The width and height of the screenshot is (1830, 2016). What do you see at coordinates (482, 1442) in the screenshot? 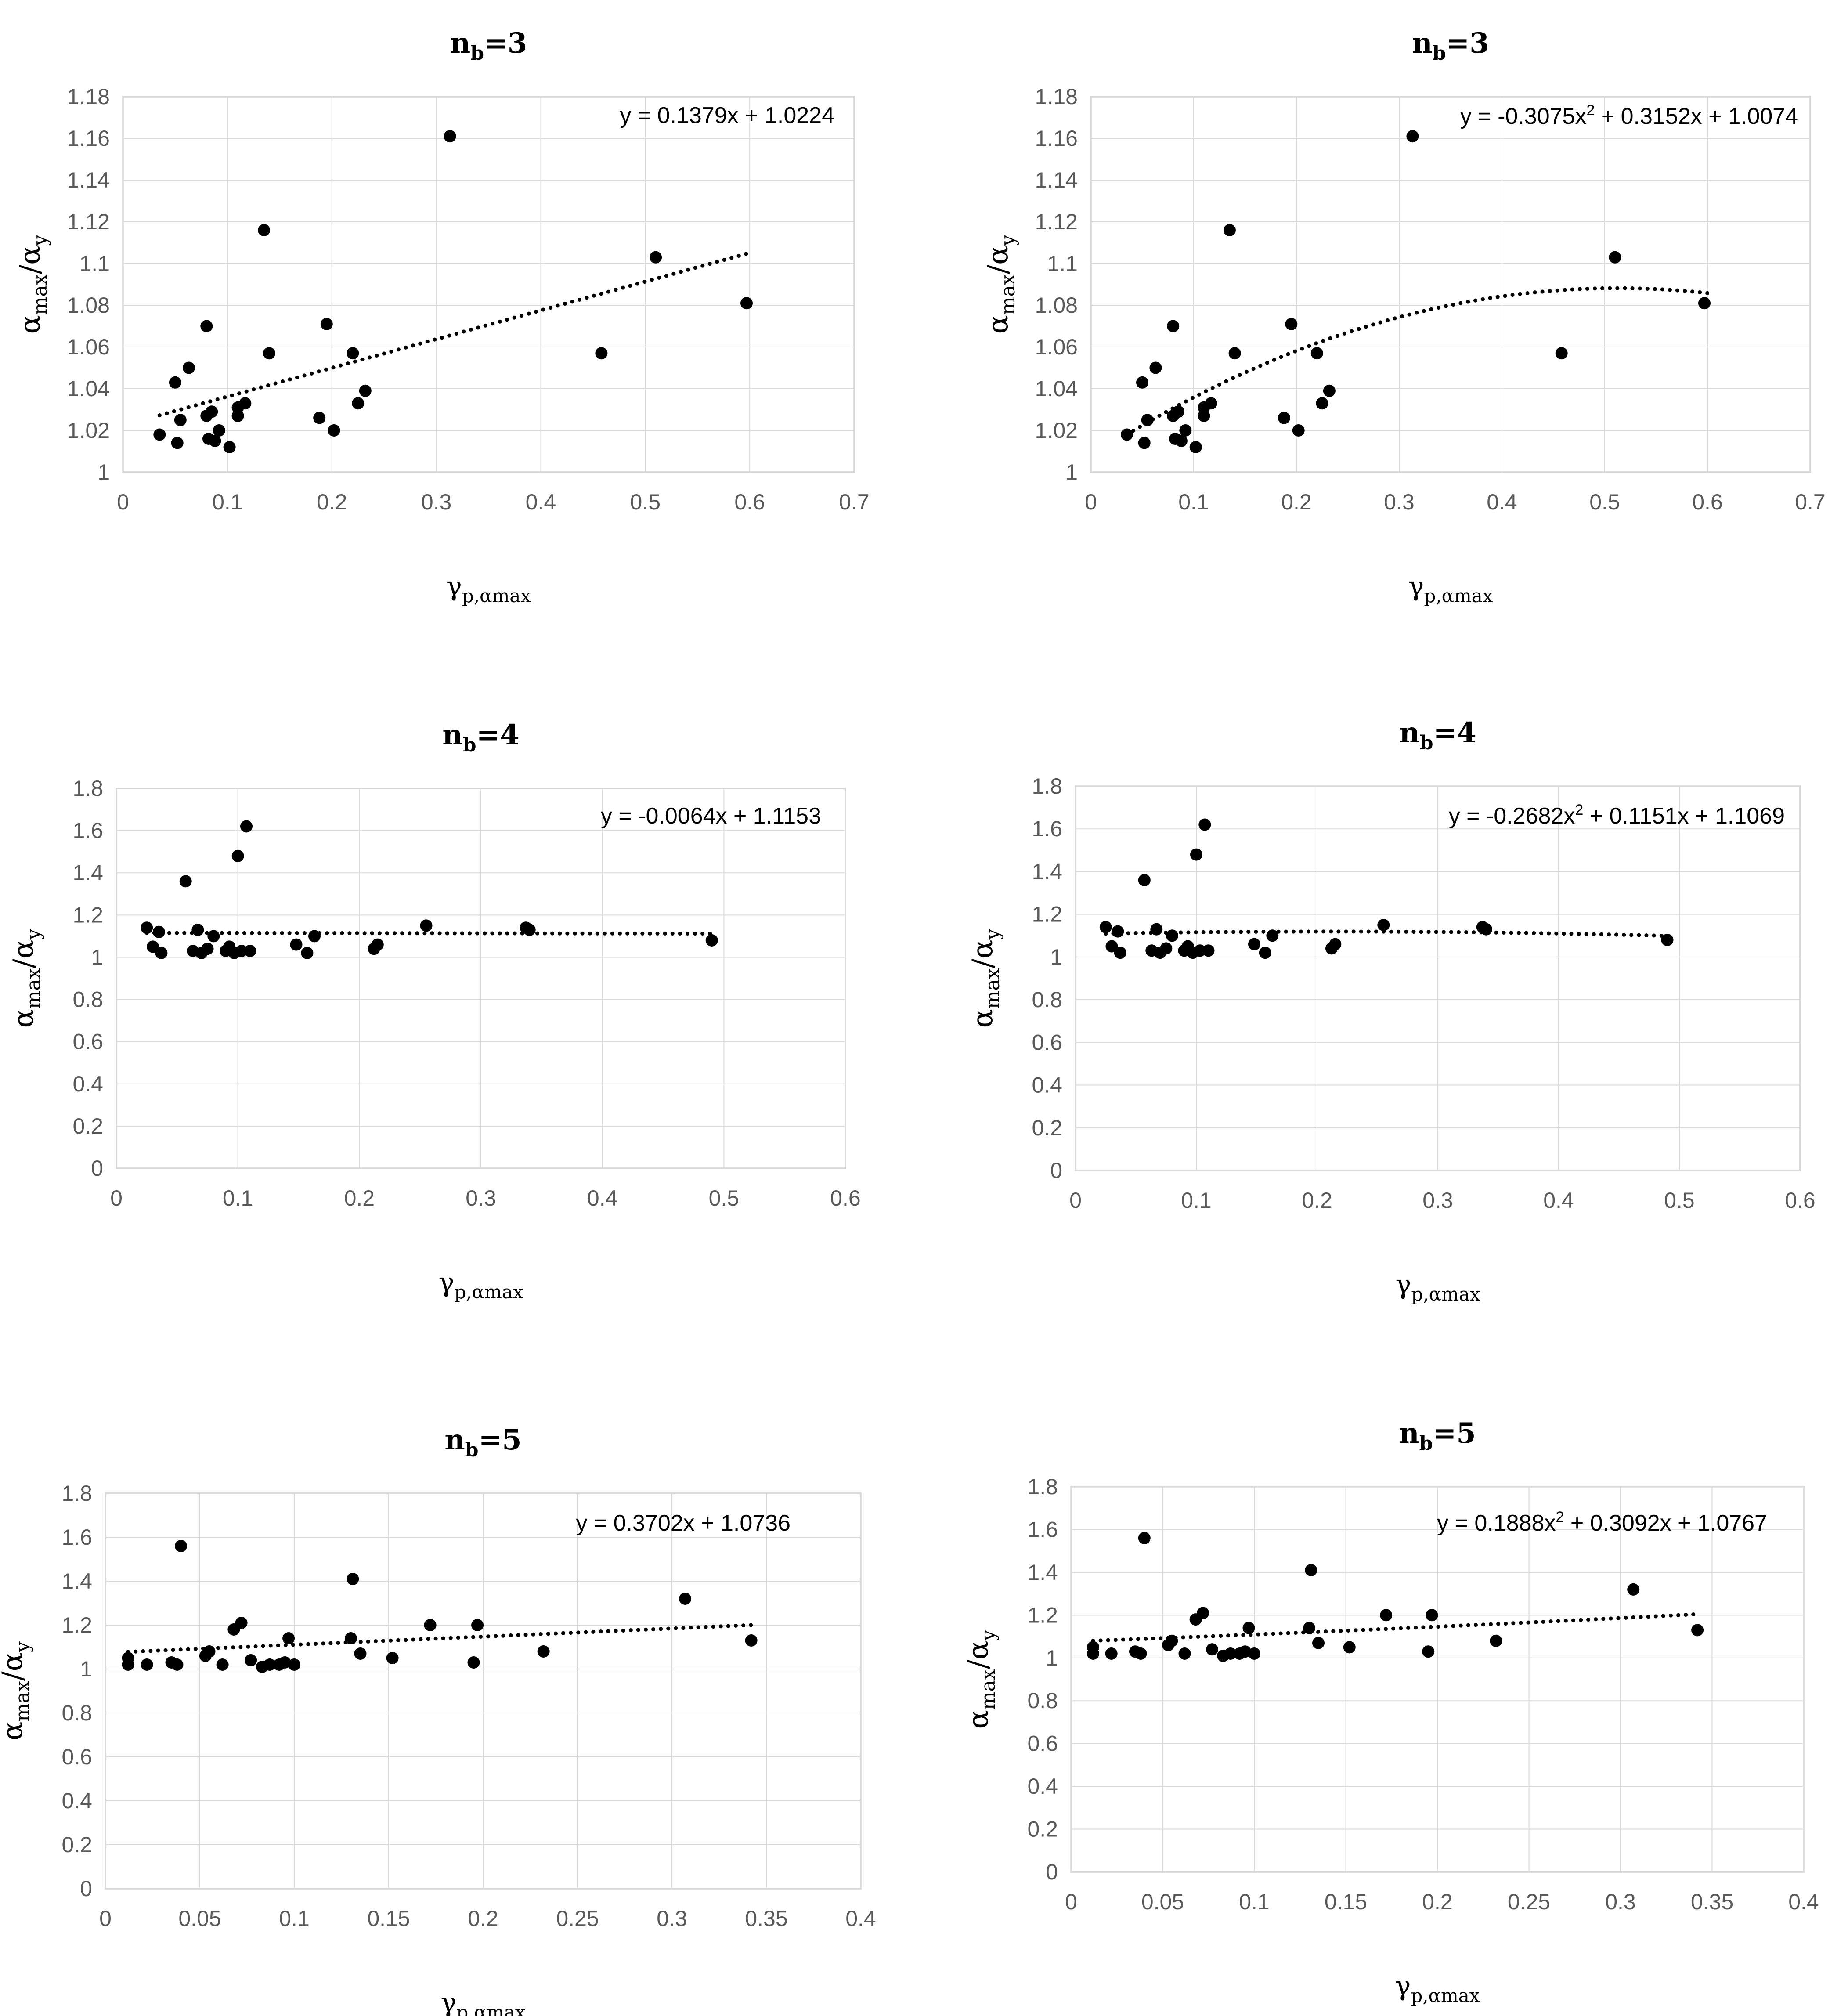
I see `chart-title: nb=5` at bounding box center [482, 1442].